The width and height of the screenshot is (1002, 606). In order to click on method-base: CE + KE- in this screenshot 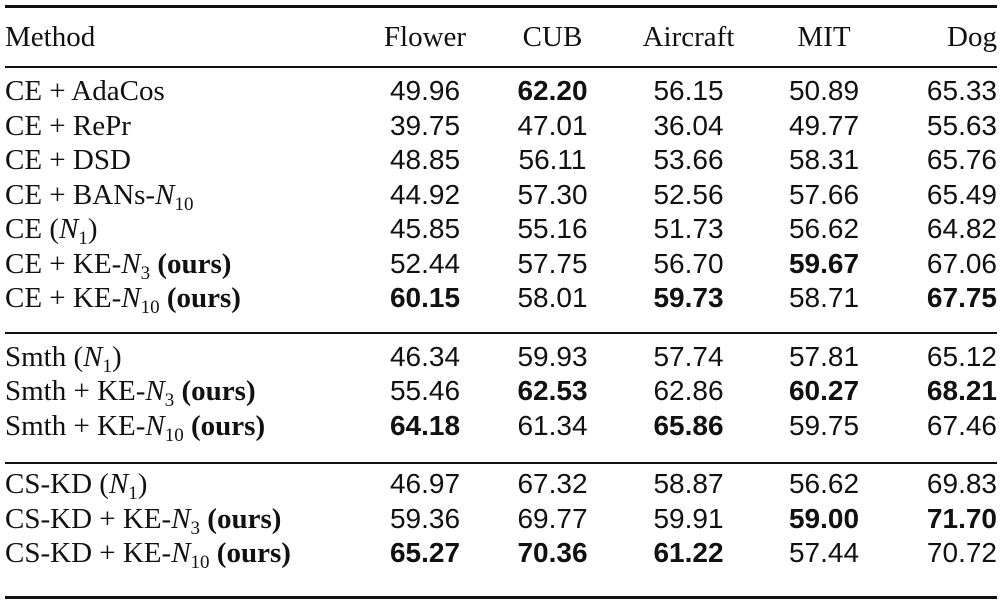, I will do `click(63, 263)`.